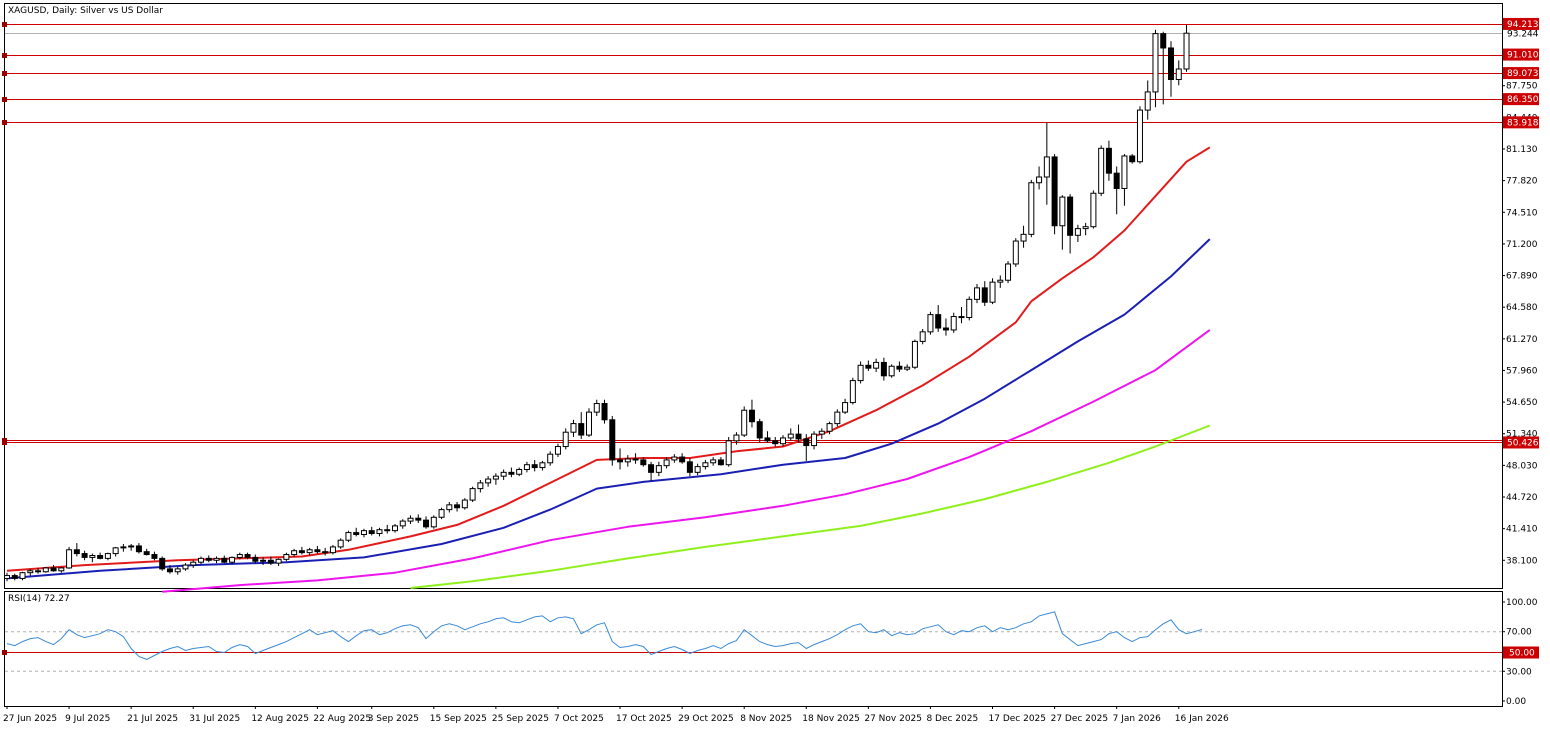  Describe the element at coordinates (1522, 498) in the screenshot. I see `price-tick-label: 44.720` at that location.